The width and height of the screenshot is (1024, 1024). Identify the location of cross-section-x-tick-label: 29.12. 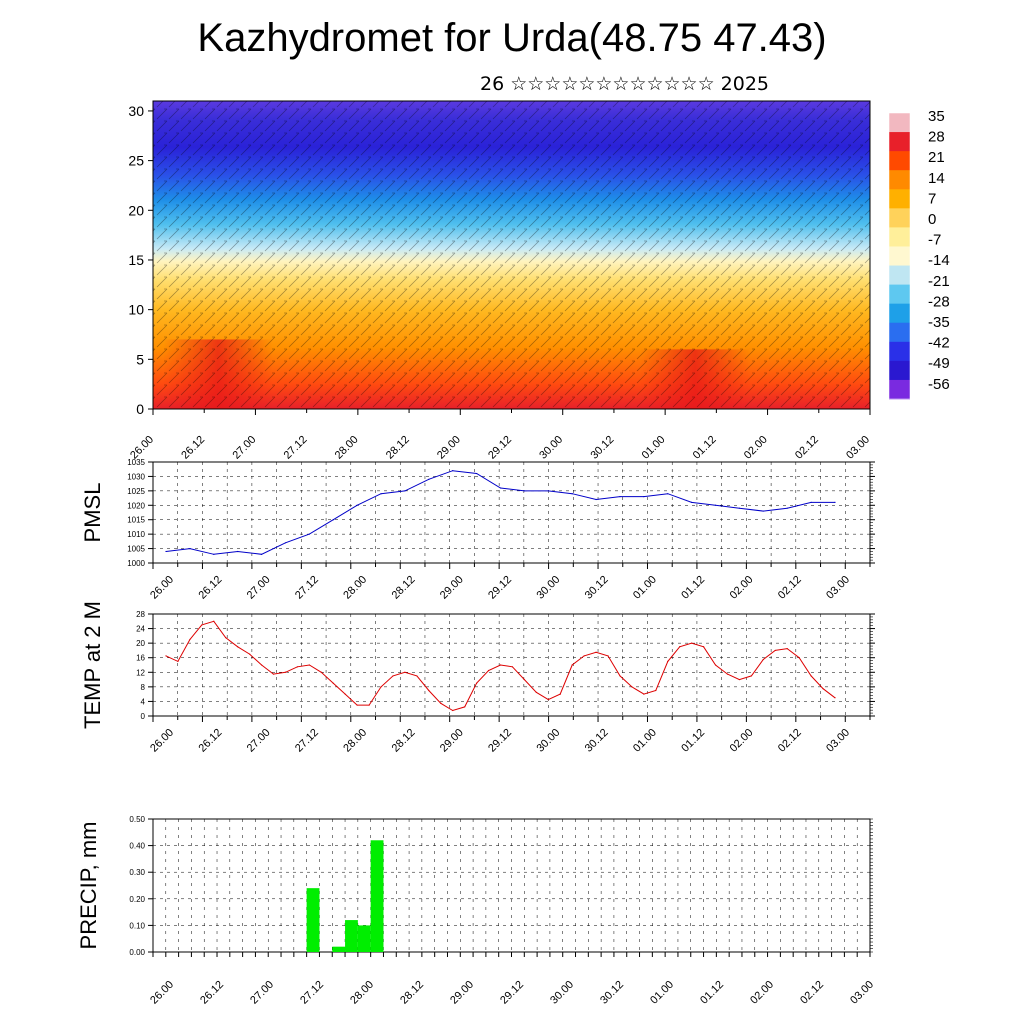
(500, 448).